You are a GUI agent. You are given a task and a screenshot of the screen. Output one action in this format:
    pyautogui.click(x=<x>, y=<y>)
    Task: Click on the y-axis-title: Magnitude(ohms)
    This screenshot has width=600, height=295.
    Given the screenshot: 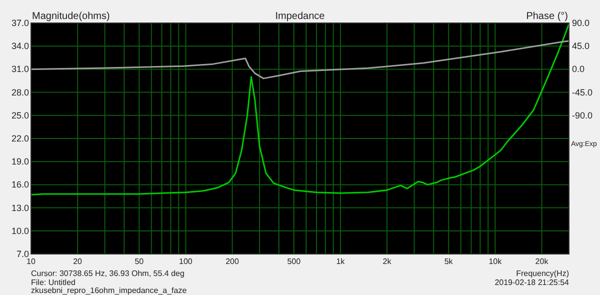 What is the action you would take?
    pyautogui.click(x=71, y=16)
    